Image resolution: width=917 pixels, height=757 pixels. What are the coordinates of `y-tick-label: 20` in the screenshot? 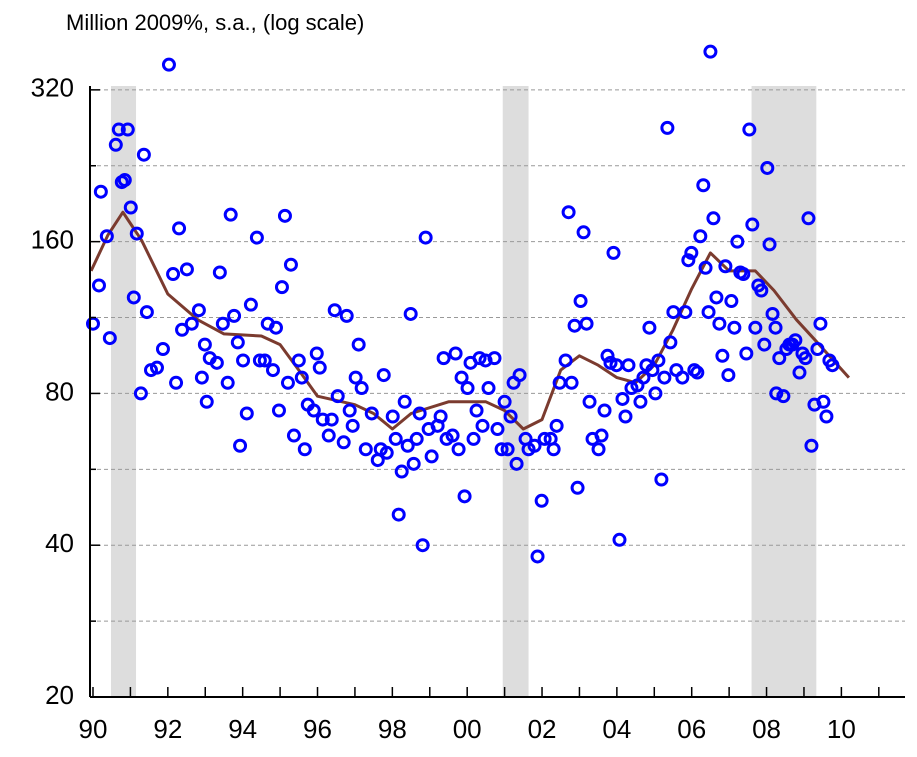 It's located at (59, 695).